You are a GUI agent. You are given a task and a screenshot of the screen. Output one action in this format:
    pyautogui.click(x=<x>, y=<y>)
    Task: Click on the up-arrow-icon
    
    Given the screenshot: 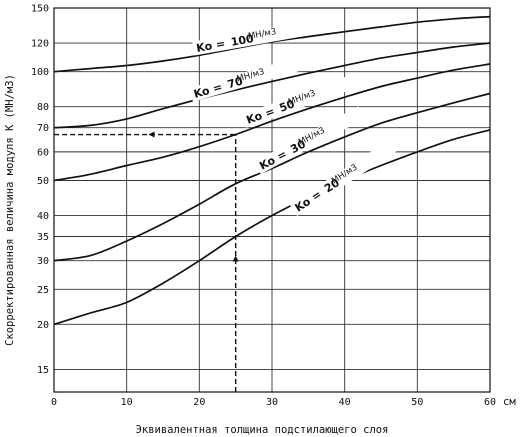 What is the action you would take?
    pyautogui.click(x=235, y=258)
    